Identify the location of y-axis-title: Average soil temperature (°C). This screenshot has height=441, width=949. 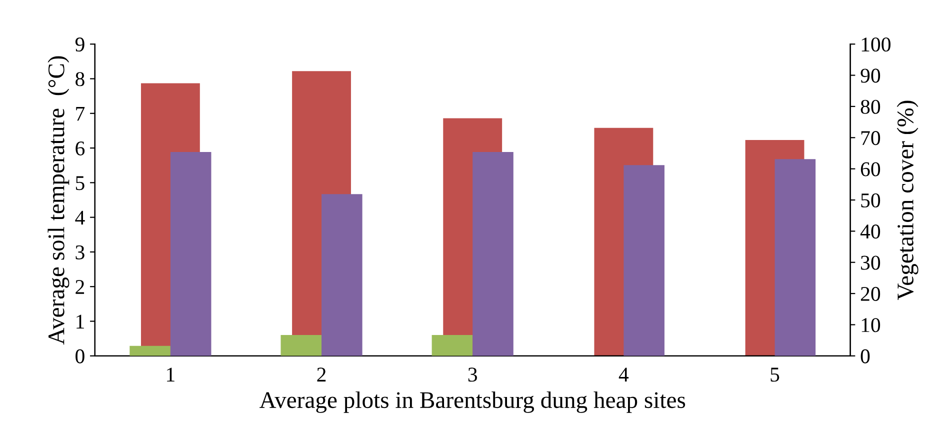
(59, 200).